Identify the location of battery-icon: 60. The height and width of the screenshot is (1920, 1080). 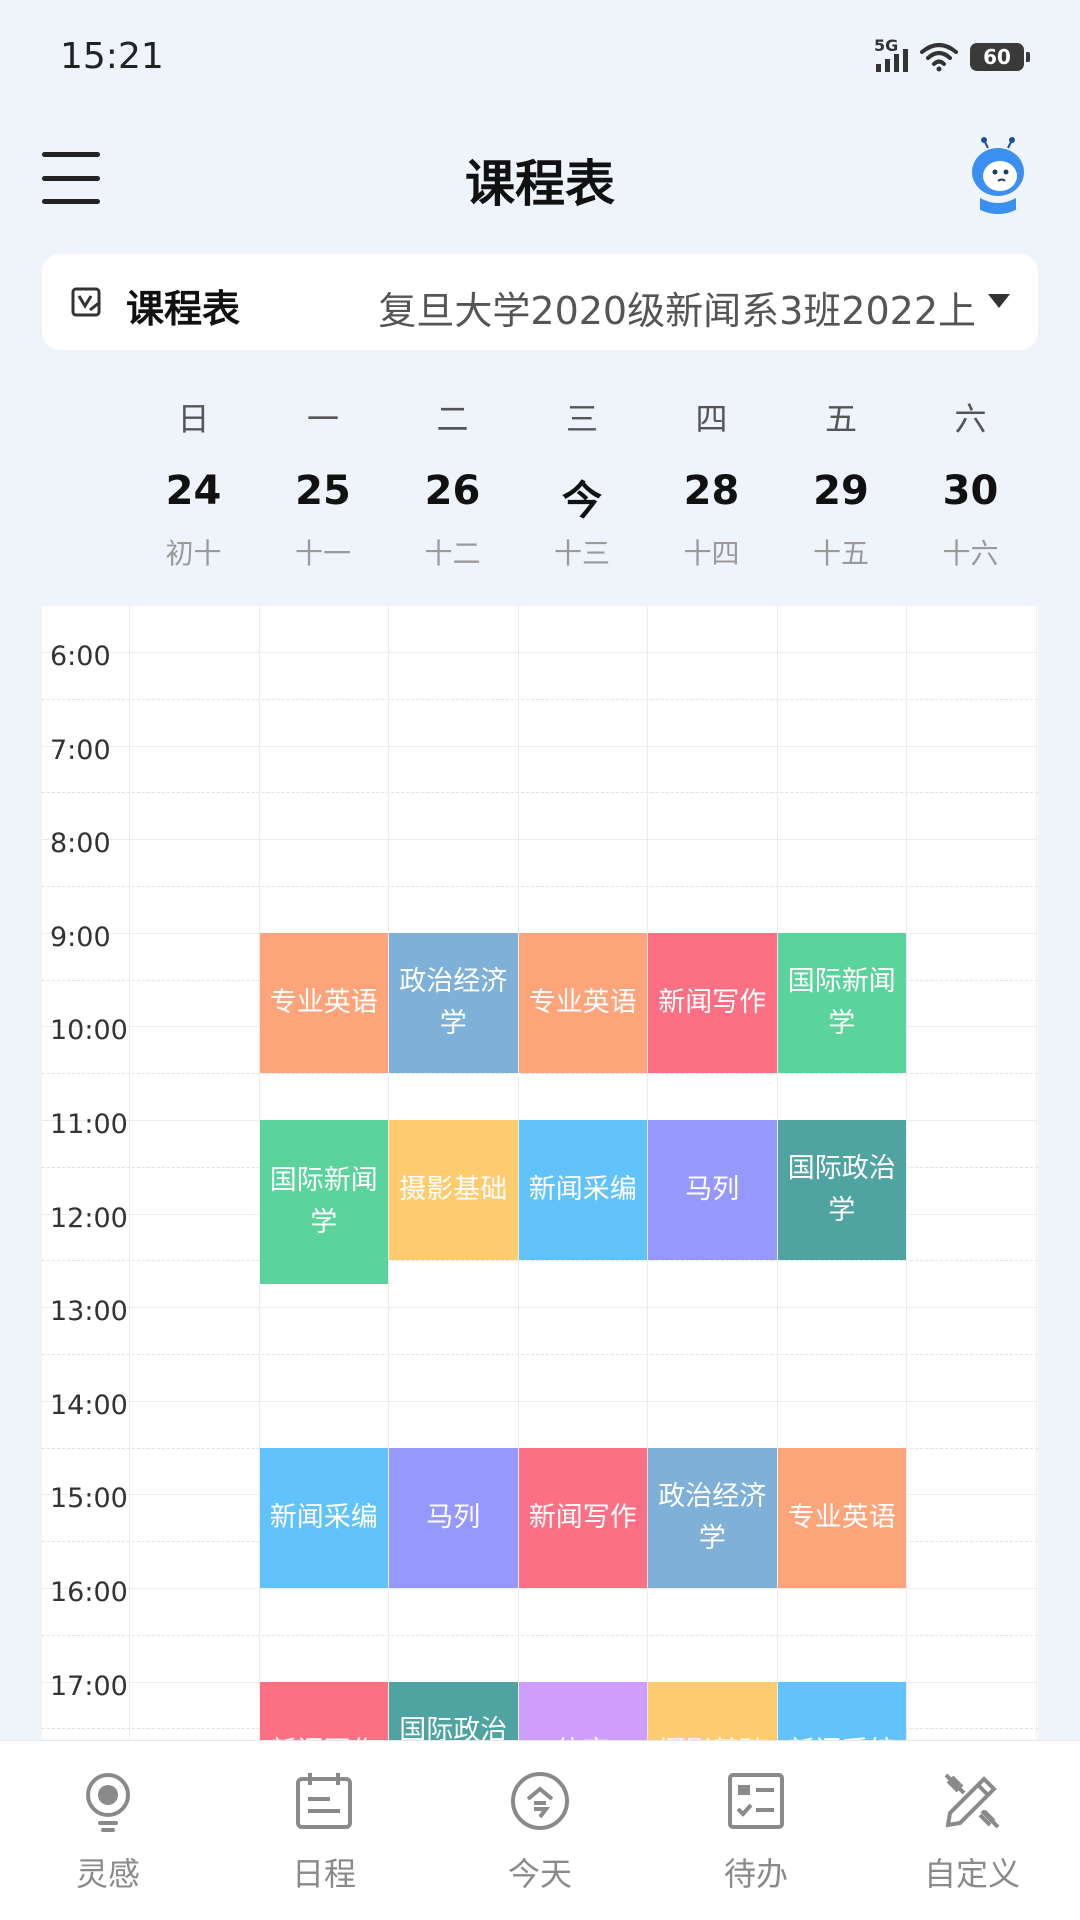
(1000, 57).